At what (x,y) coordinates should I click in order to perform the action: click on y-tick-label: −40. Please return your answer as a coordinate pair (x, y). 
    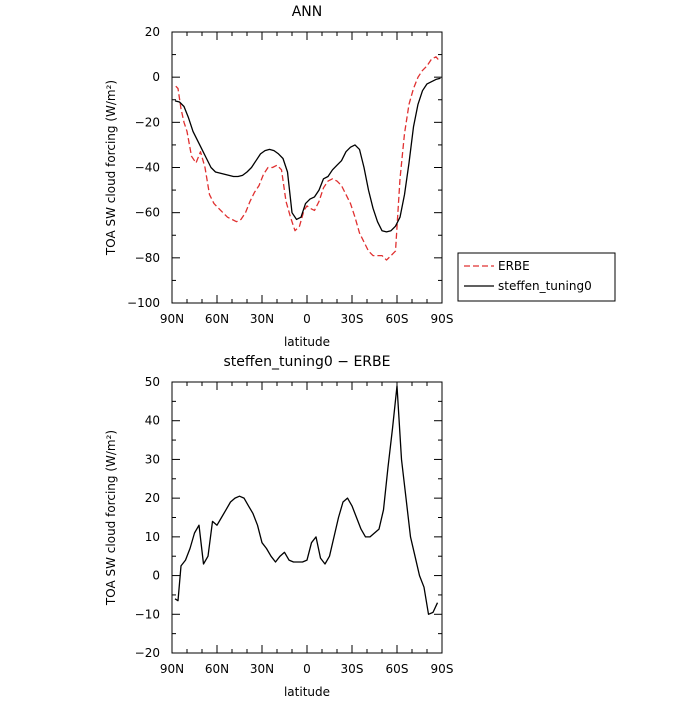
    Looking at the image, I should click on (147, 168).